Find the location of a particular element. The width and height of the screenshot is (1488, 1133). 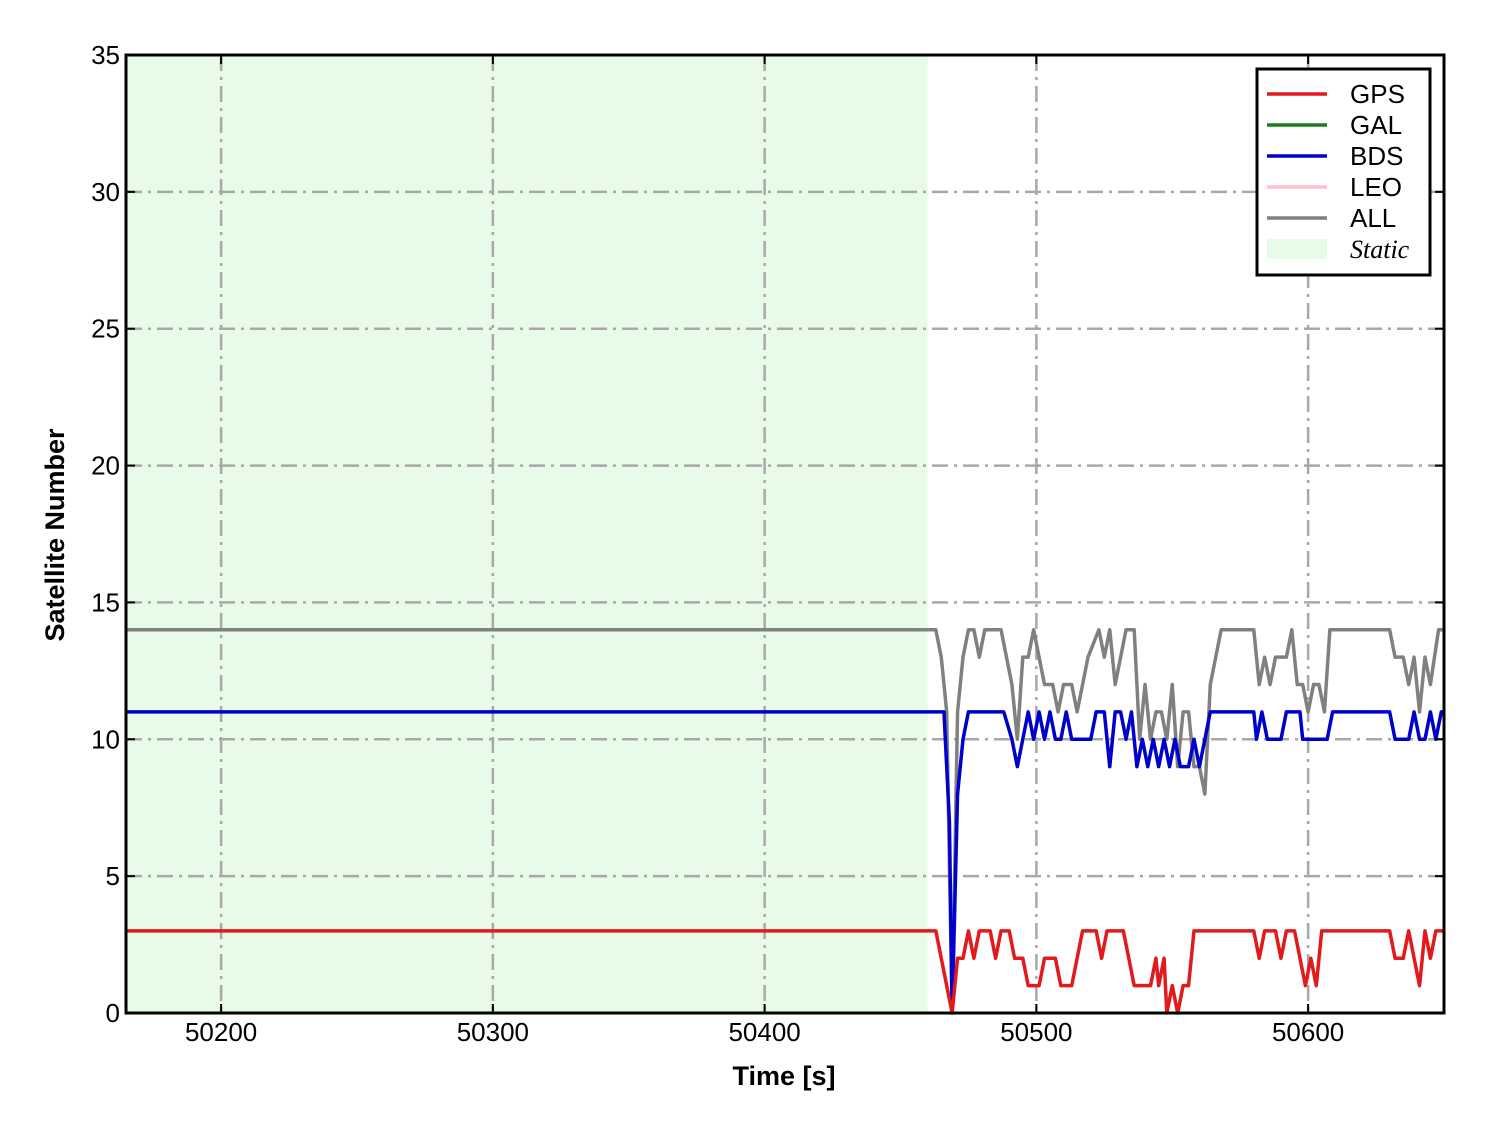

y-tick-label: 20 is located at coordinates (105, 466).